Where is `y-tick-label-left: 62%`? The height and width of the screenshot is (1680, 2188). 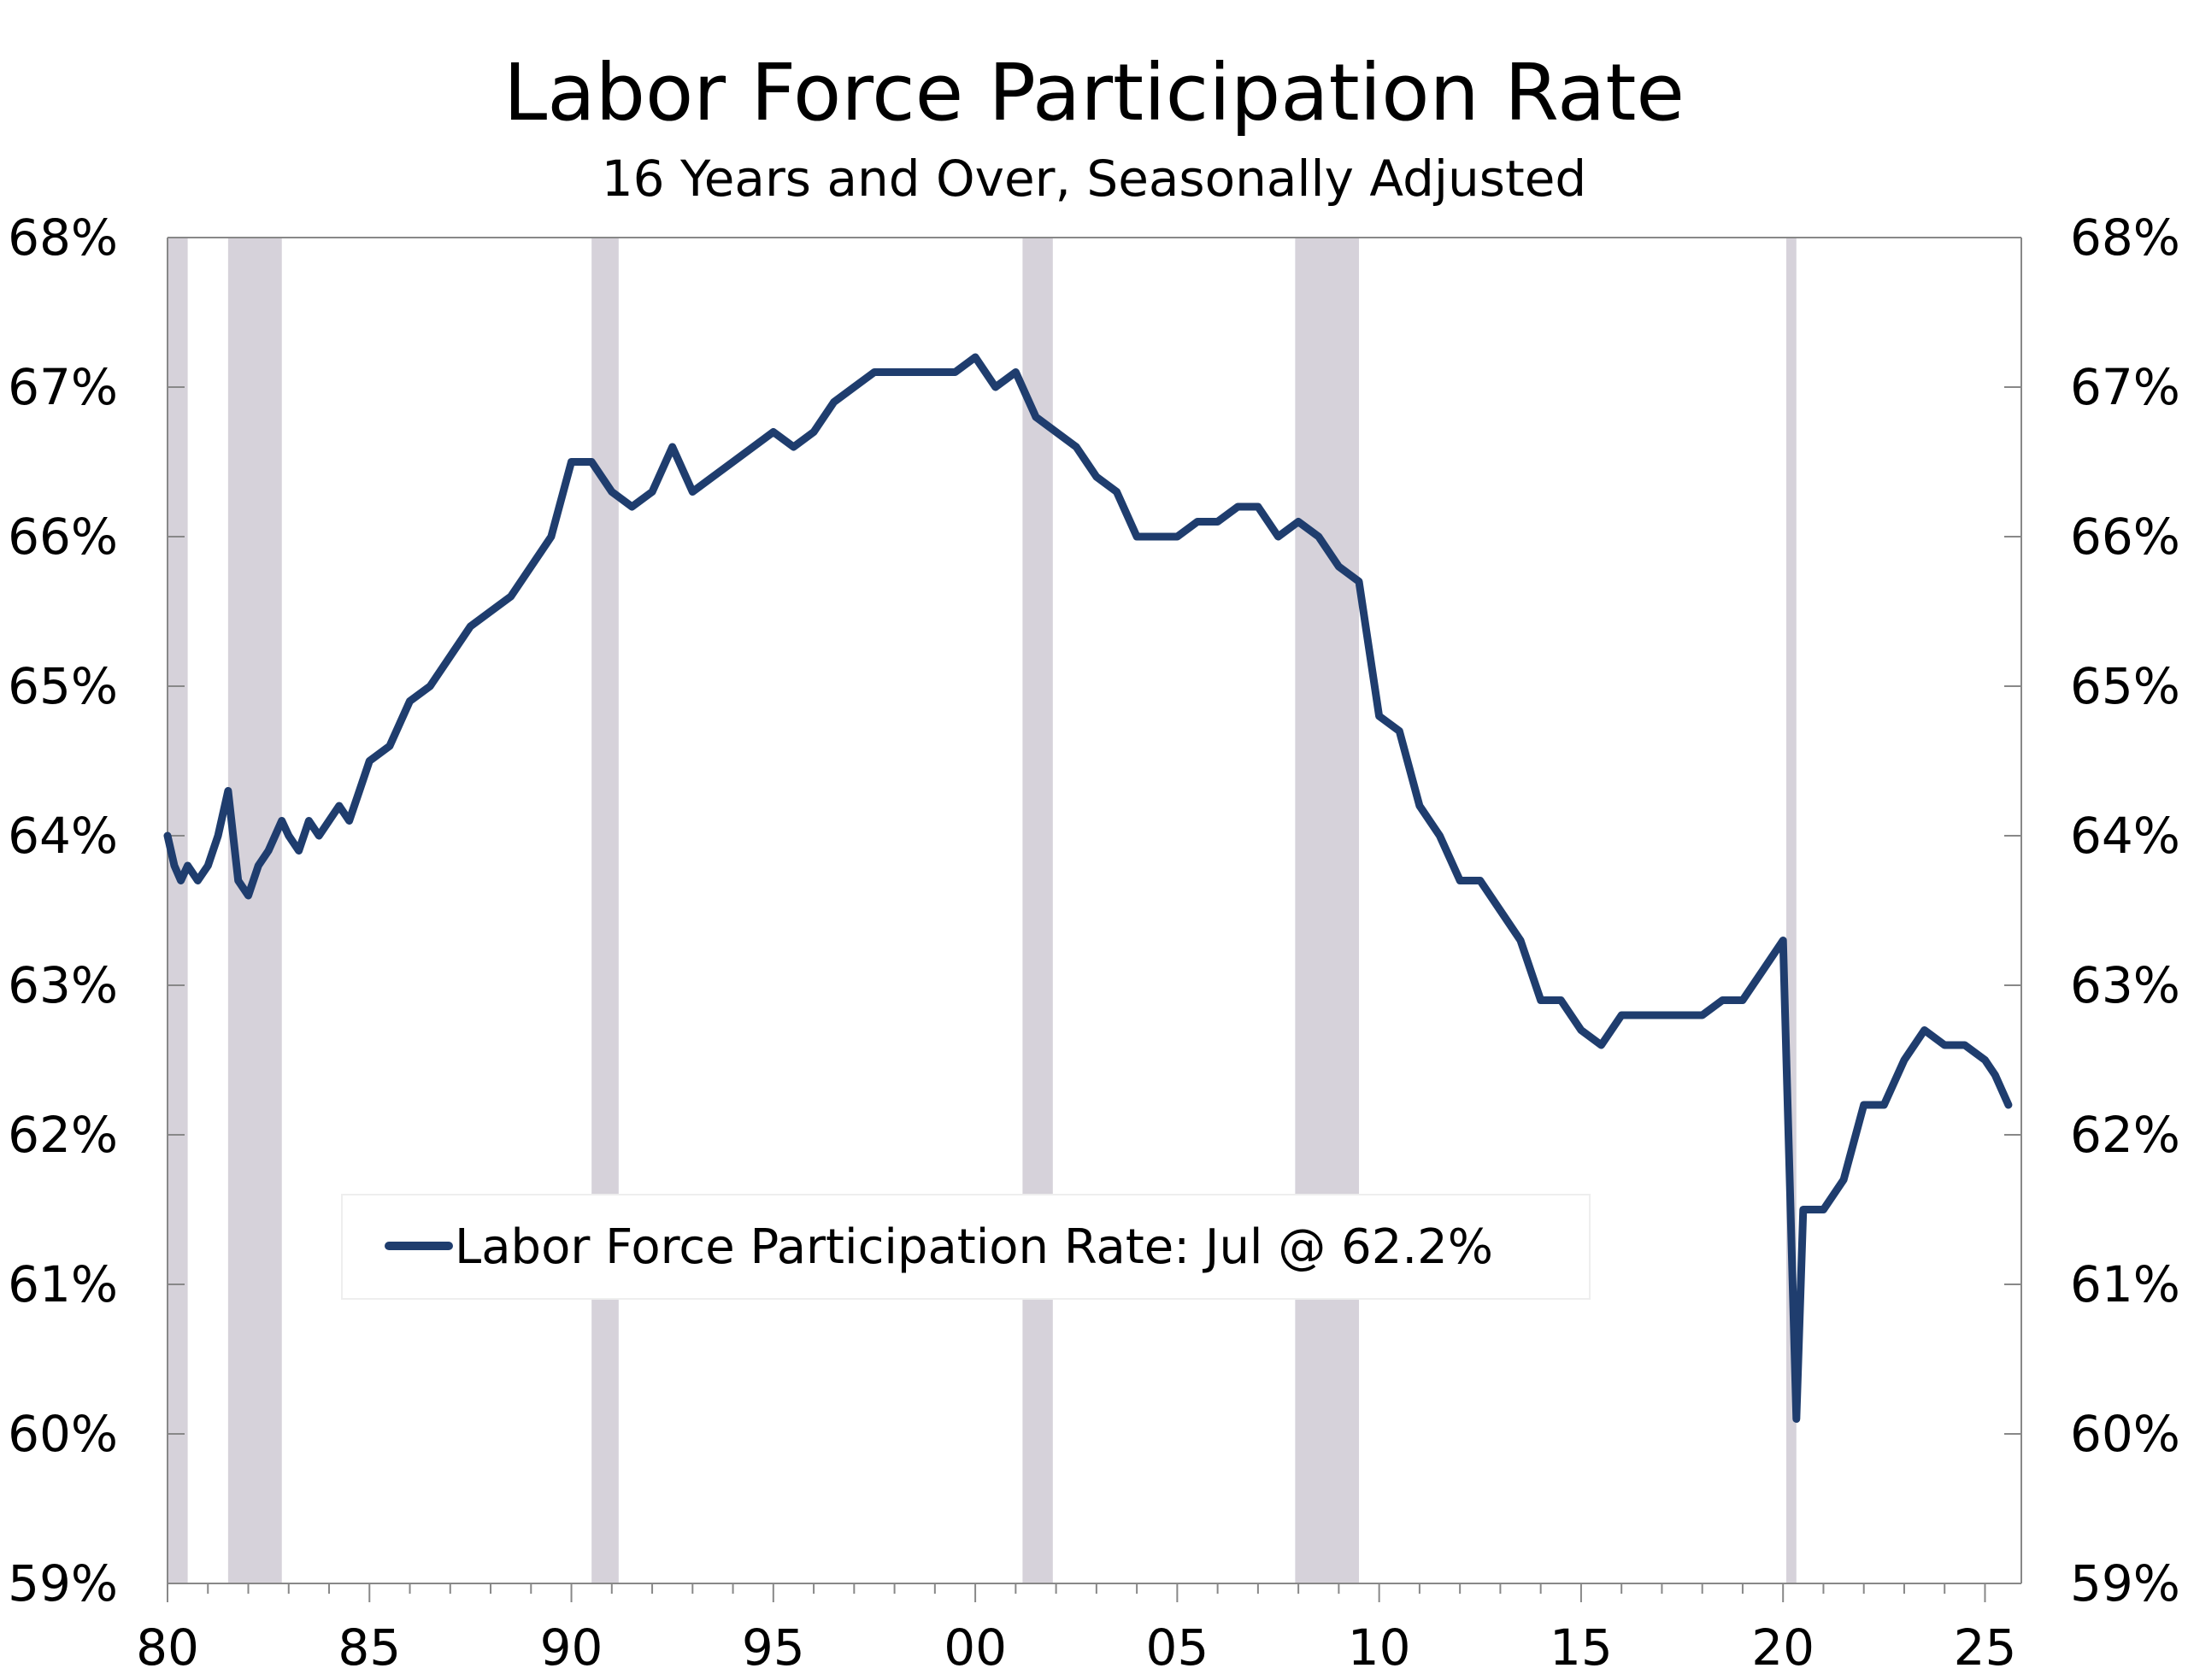 y-tick-label-left: 62% is located at coordinates (63, 1135).